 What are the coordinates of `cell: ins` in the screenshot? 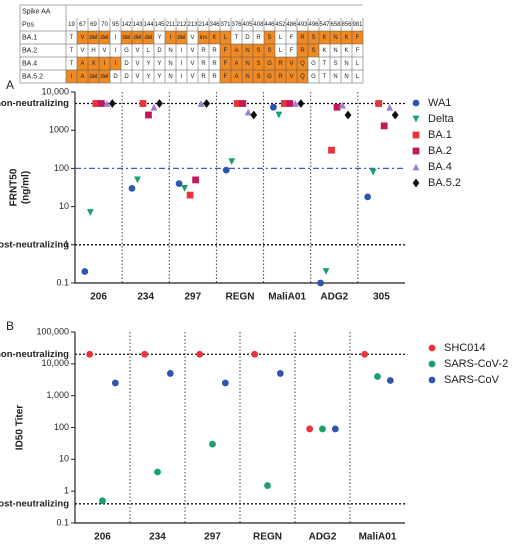 It's located at (204, 38).